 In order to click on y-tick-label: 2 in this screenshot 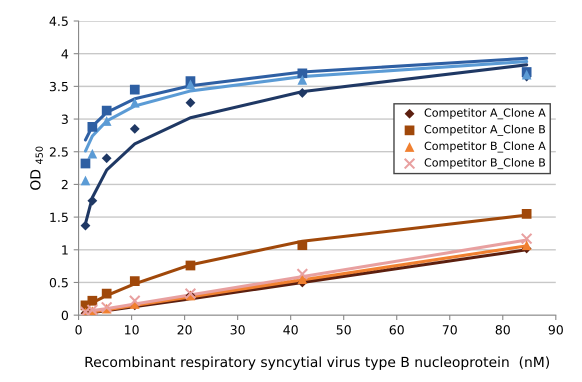, I will do `click(65, 185)`.